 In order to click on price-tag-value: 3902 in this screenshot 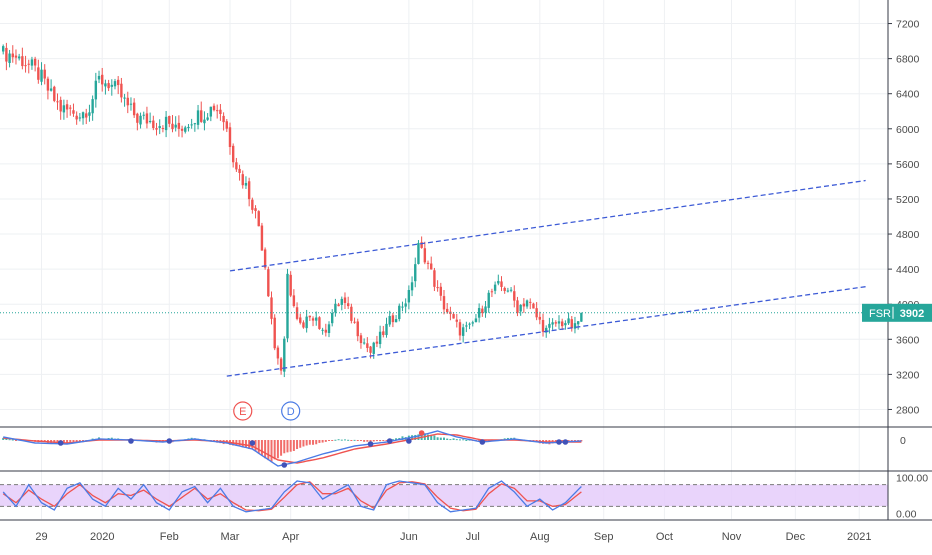, I will do `click(912, 314)`.